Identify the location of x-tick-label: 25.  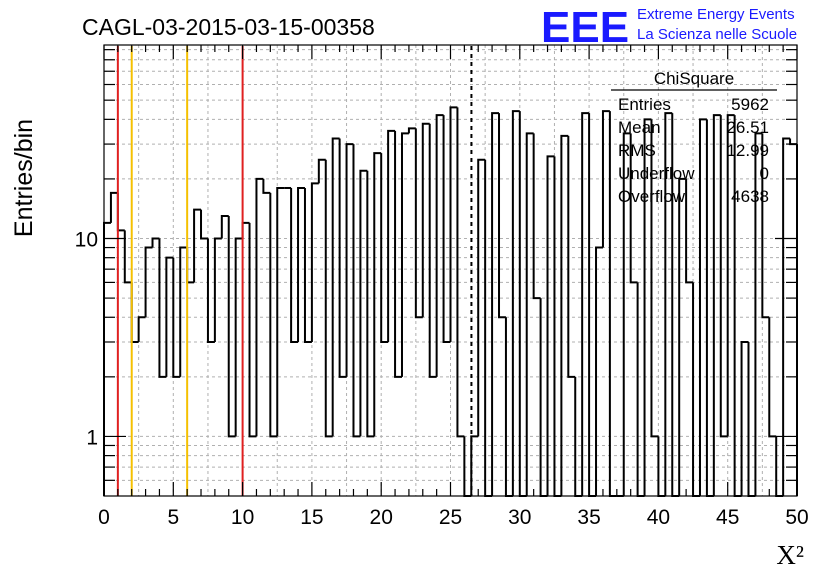
(450, 517).